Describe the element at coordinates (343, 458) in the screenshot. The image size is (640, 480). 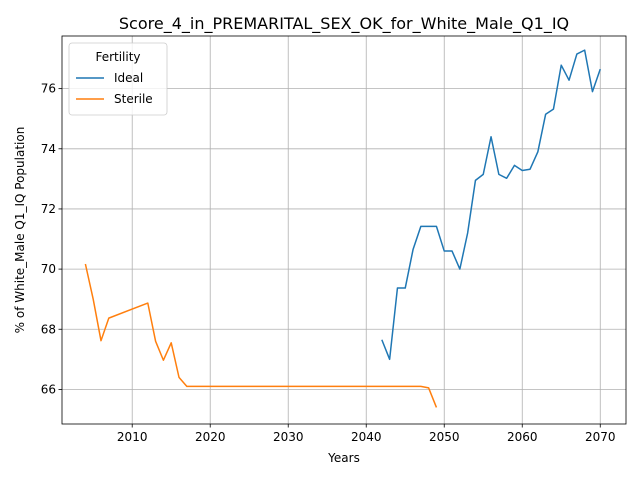
I see `x-axis-label: Years` at that location.